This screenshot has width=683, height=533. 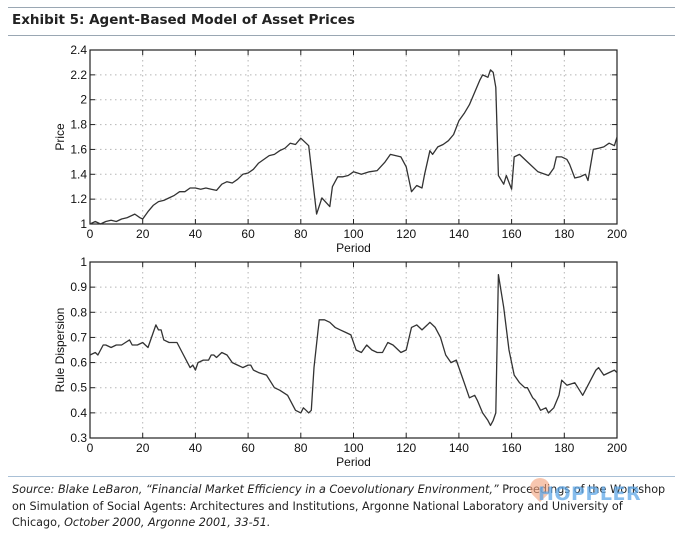 What do you see at coordinates (341, 476) in the screenshot?
I see `footer-divider` at bounding box center [341, 476].